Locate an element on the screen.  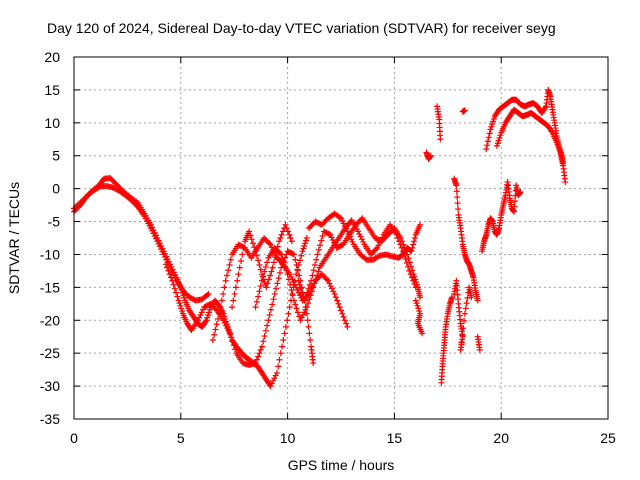
y-axis-title: SDTVAR / TECUs is located at coordinates (14, 238).